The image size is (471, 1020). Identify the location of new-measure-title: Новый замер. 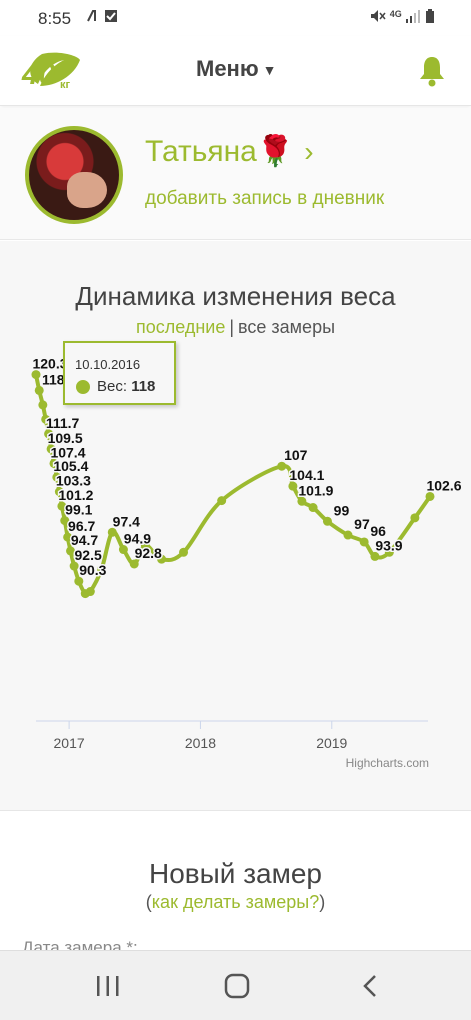
(235, 873).